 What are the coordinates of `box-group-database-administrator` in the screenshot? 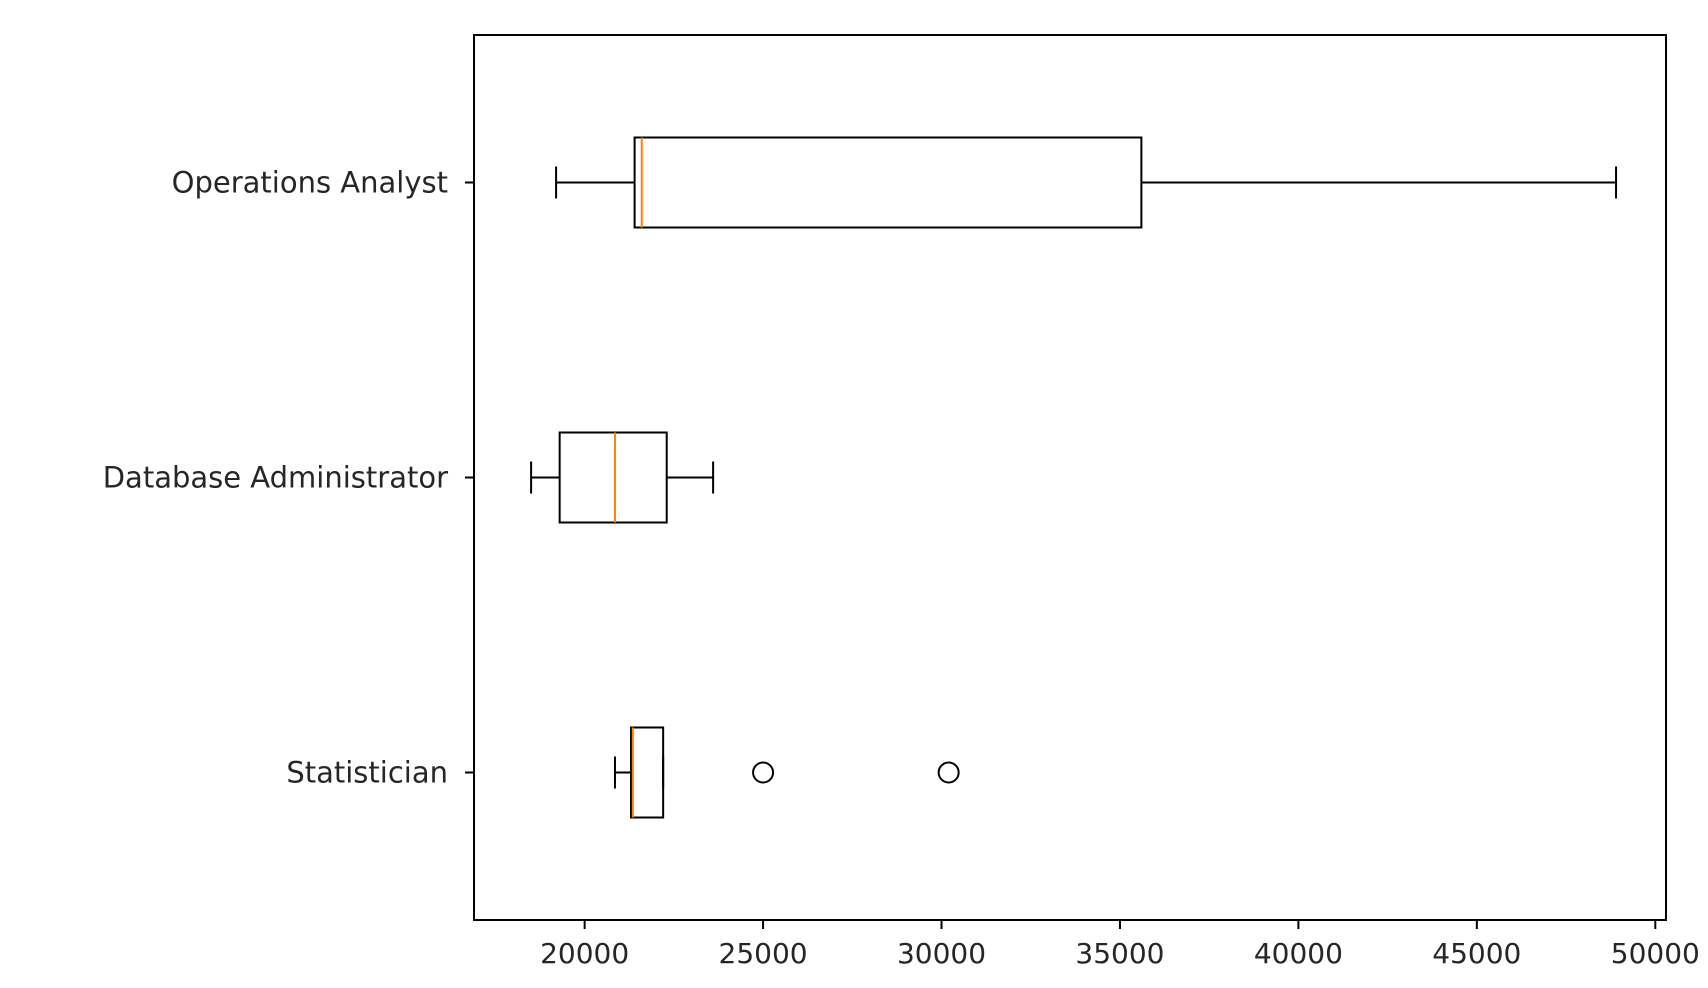 It's located at (622, 477).